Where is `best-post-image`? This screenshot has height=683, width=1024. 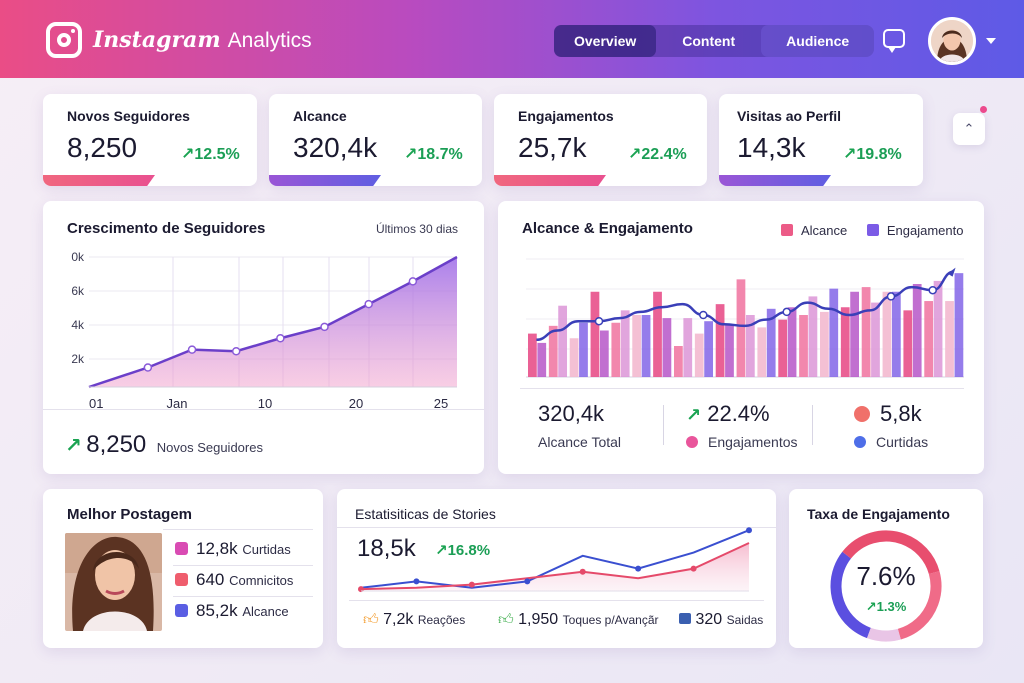 best-post-image is located at coordinates (113, 582).